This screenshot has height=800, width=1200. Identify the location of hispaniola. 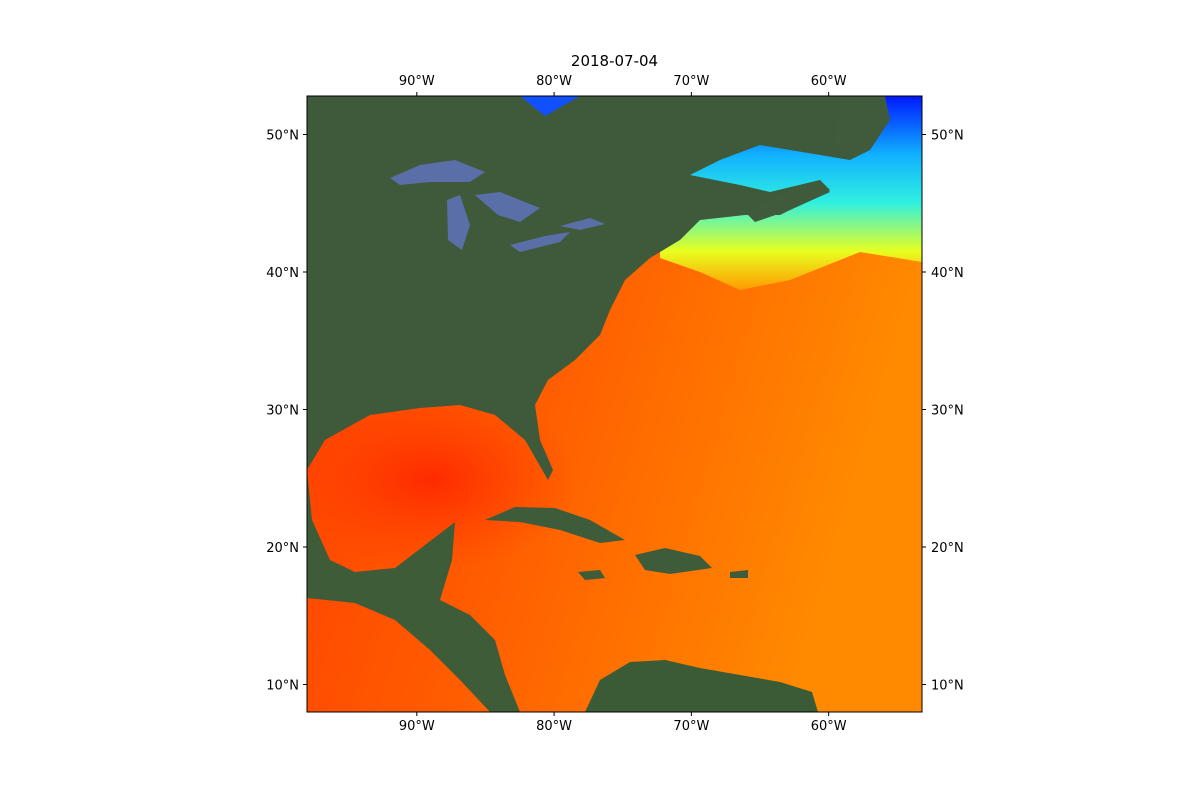
(673, 561).